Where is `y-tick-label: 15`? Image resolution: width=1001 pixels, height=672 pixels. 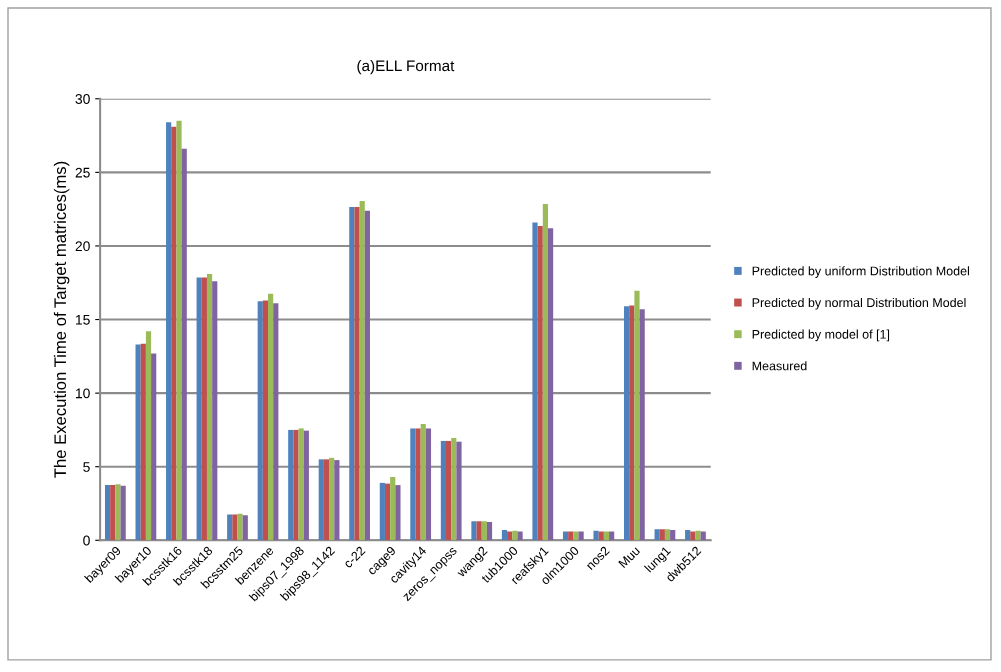 y-tick-label: 15 is located at coordinates (82, 320).